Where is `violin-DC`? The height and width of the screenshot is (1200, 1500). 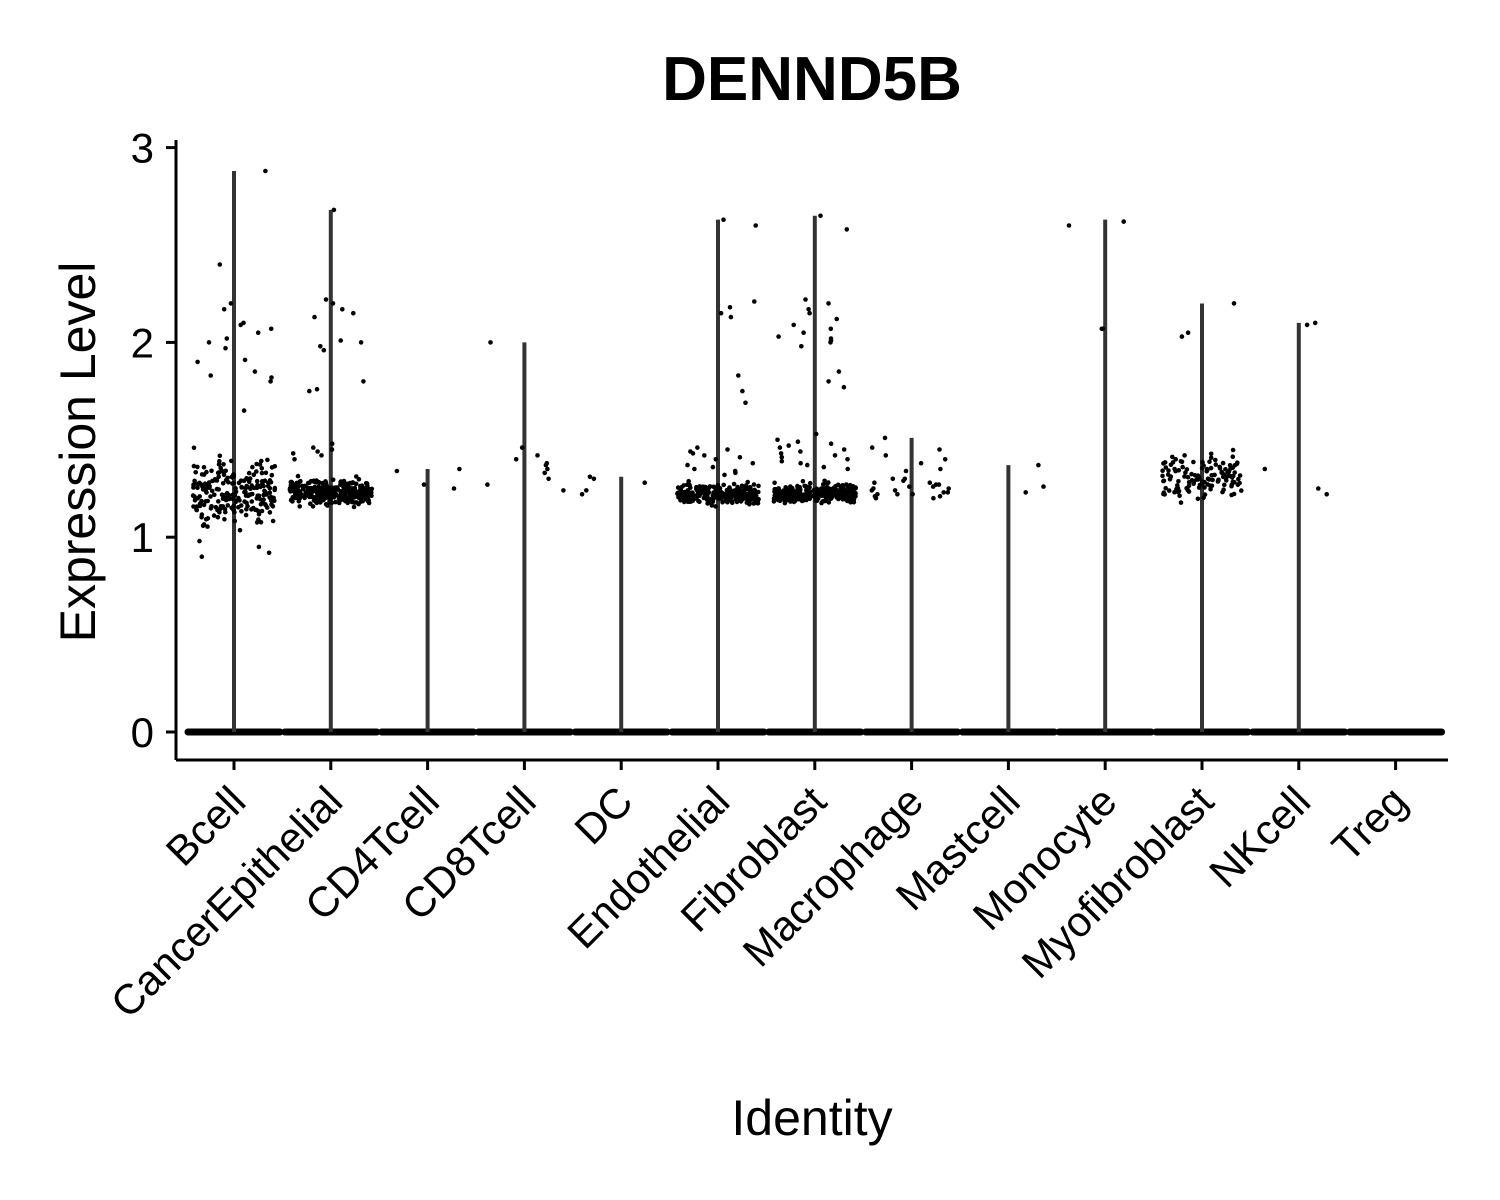 violin-DC is located at coordinates (621, 605).